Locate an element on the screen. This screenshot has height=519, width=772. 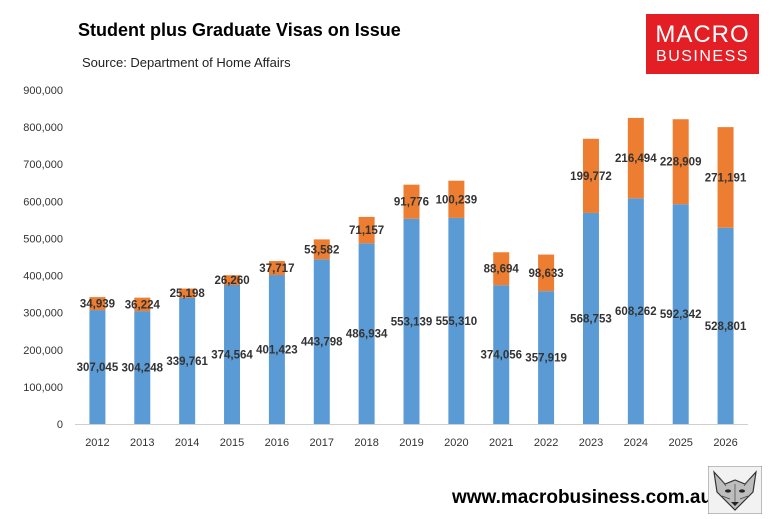
y-tick-label: 0 is located at coordinates (60, 425).